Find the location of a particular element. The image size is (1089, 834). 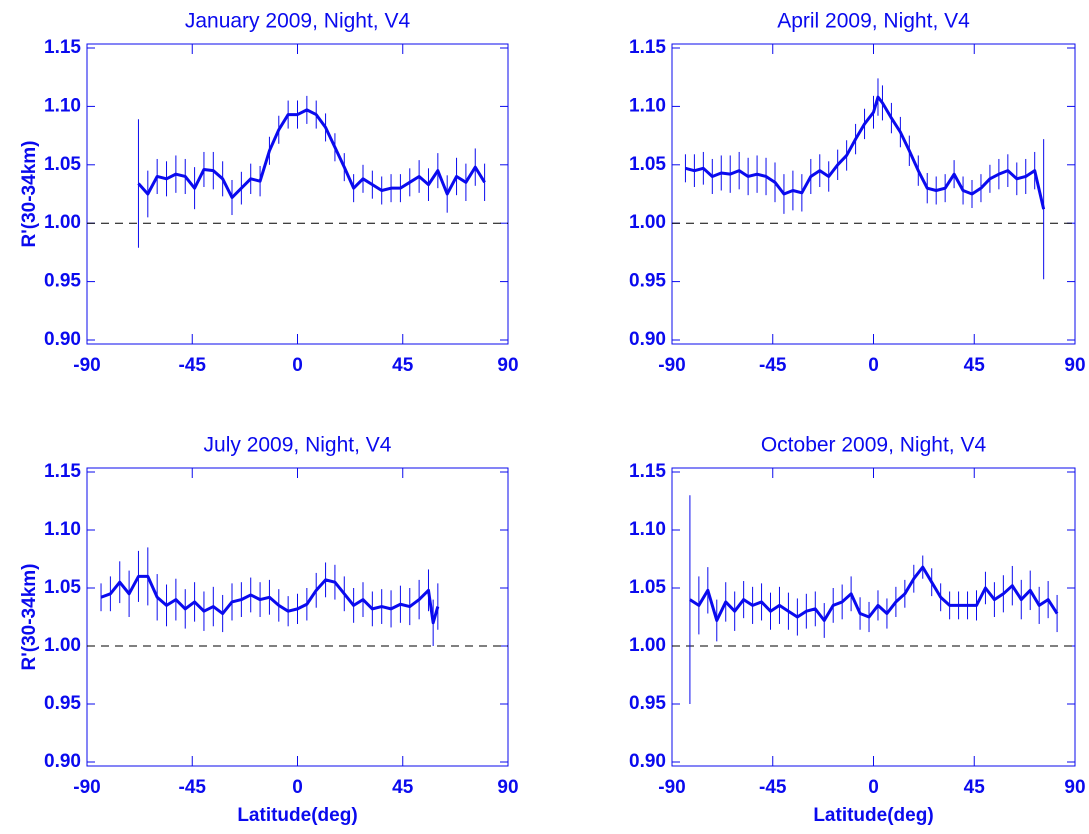

chart-title: January 2009, Night, V4 is located at coordinates (298, 21).